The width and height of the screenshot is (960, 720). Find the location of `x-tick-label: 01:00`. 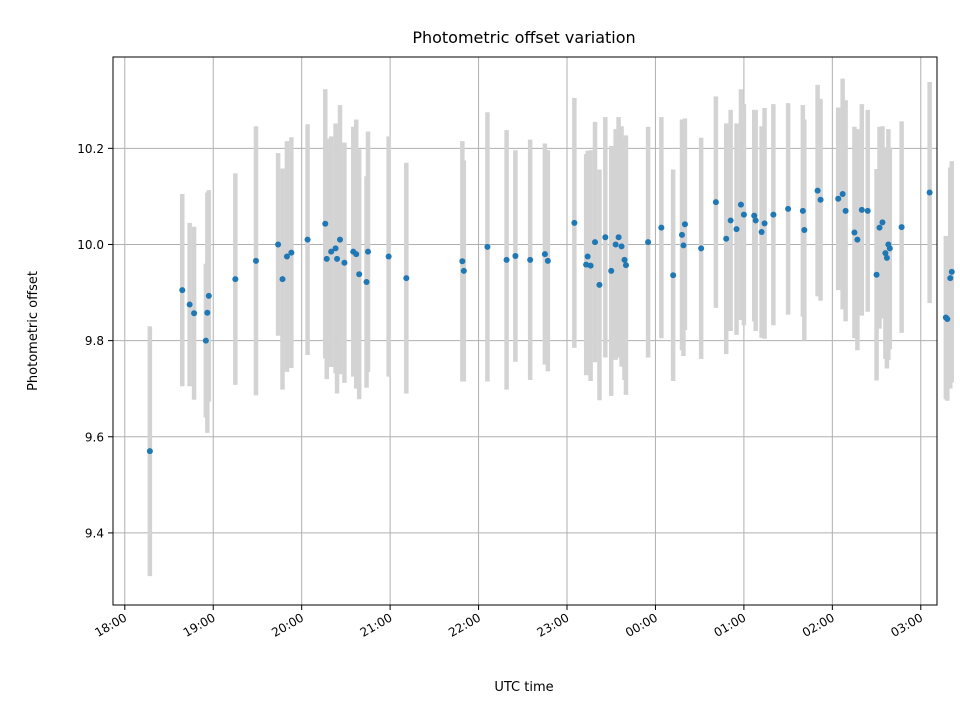

x-tick-label: 01:00 is located at coordinates (729, 624).